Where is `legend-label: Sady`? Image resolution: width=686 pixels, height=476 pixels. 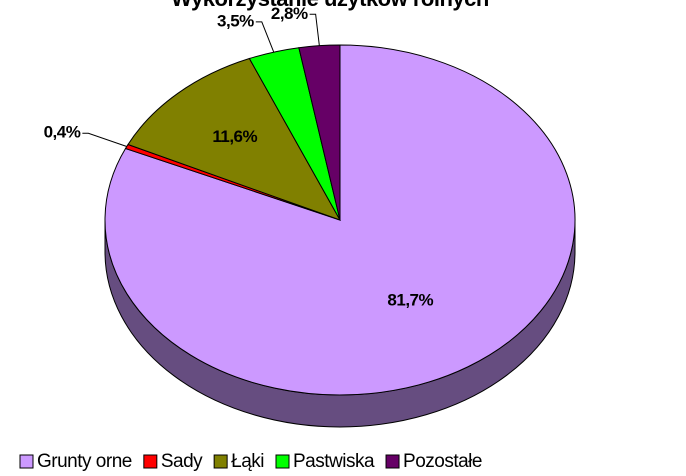 legend-label: Sady is located at coordinates (182, 461).